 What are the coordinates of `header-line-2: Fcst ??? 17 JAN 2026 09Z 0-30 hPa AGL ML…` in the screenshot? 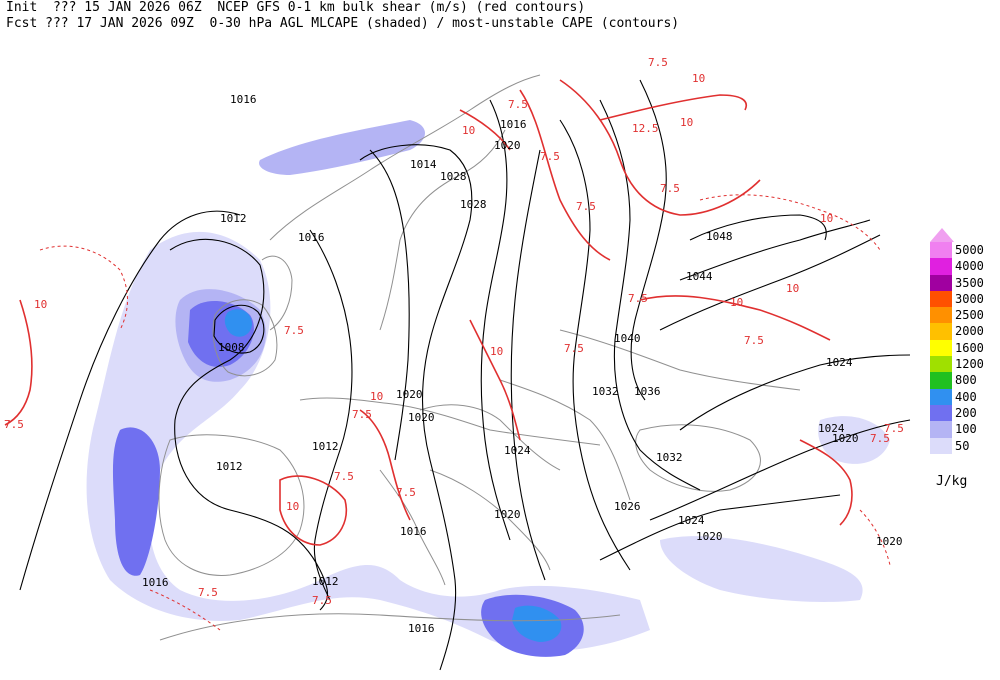 It's located at (343, 23).